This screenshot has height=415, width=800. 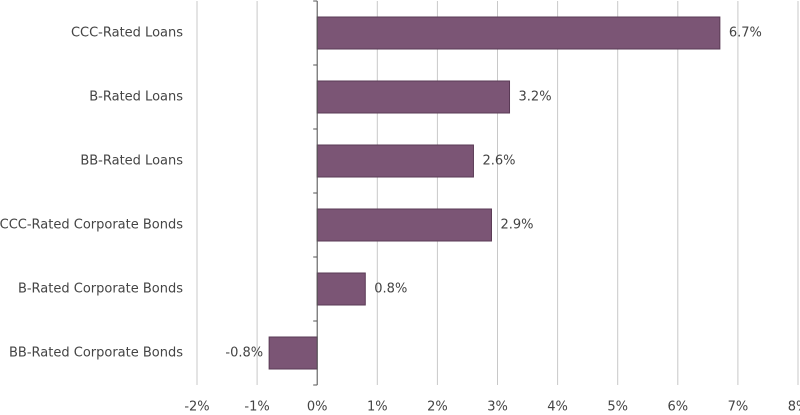 I want to click on y-tick-label: B-Rated Loans, so click(x=136, y=97).